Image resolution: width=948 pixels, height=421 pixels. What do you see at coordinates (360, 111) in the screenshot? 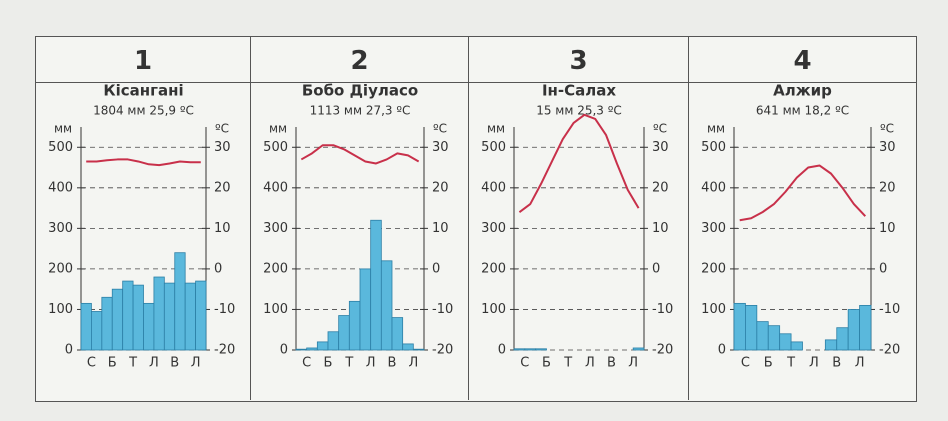
I see `chart-subtitle: 1113 мм 27,3 ºC` at bounding box center [360, 111].